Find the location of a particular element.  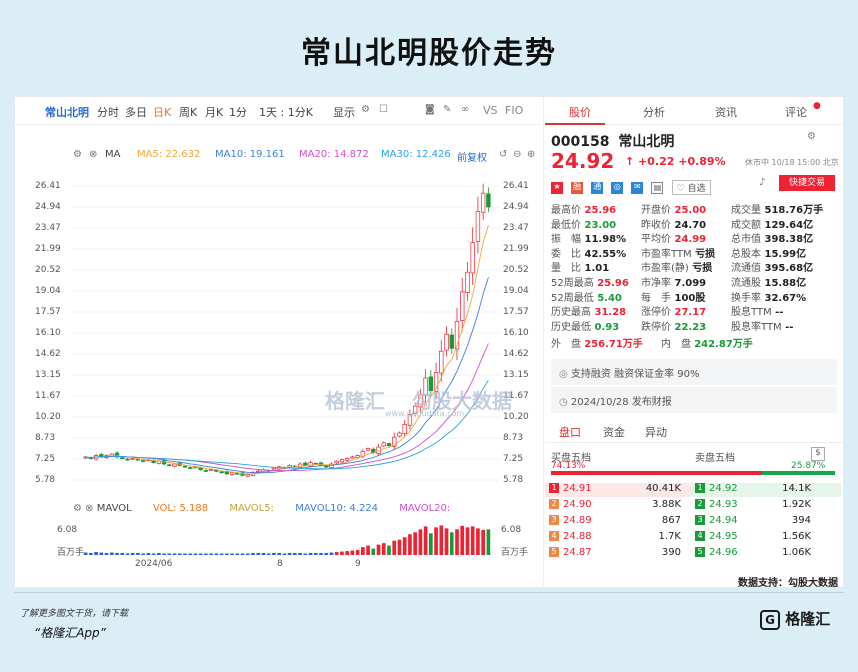

sell-price: 24.93 is located at coordinates (723, 504).